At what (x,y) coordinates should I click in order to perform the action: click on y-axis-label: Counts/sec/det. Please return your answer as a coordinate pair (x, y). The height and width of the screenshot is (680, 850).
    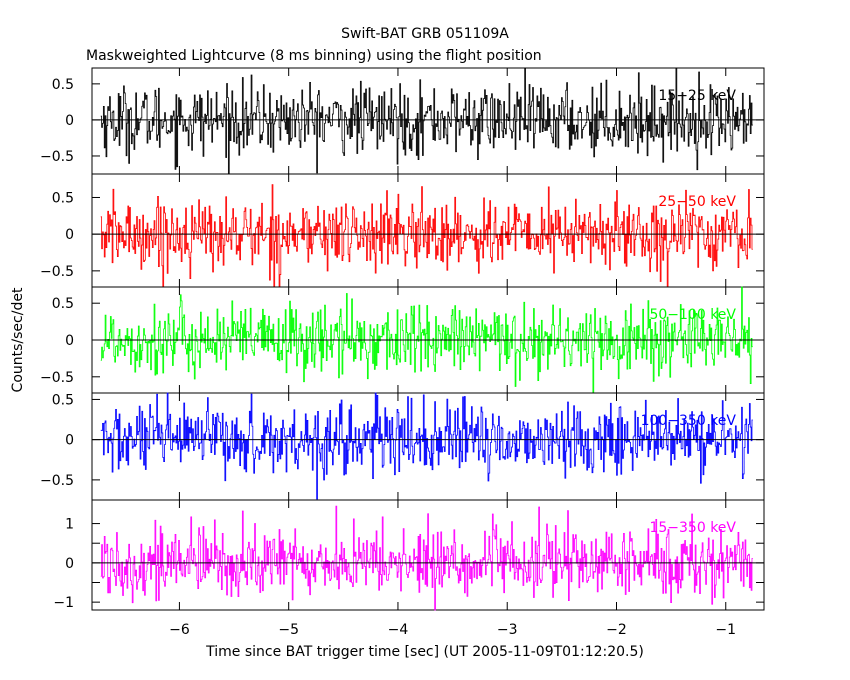
    Looking at the image, I should click on (18, 339).